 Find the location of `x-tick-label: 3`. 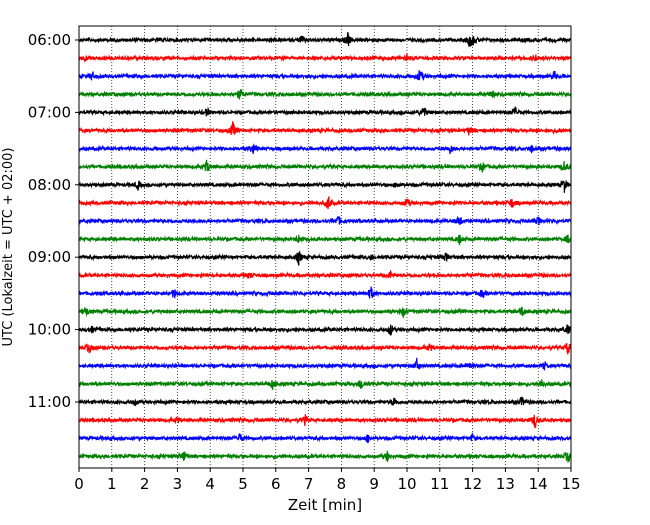

x-tick-label: 3 is located at coordinates (178, 484).